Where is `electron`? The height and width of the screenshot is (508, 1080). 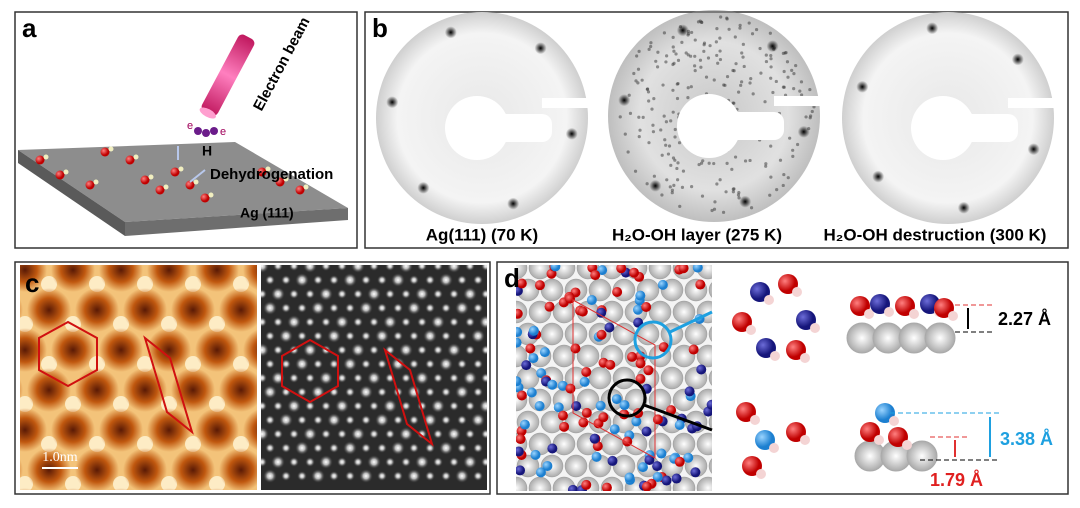
electron is located at coordinates (214, 131).